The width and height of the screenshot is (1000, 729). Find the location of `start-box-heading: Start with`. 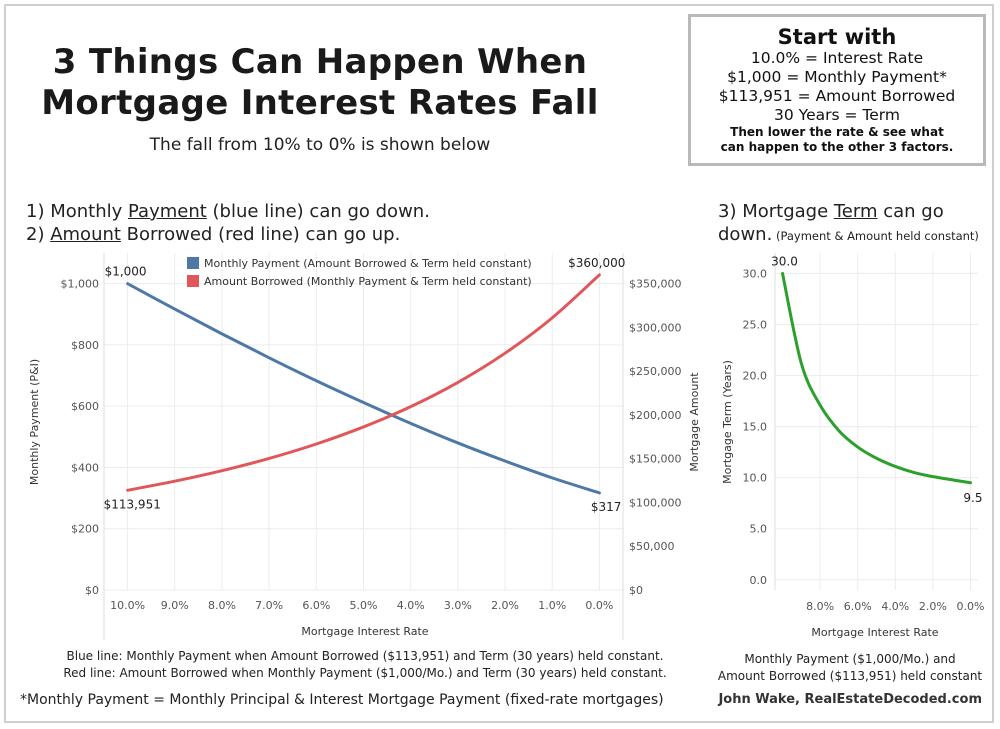

start-box-heading: Start with is located at coordinates (837, 37).